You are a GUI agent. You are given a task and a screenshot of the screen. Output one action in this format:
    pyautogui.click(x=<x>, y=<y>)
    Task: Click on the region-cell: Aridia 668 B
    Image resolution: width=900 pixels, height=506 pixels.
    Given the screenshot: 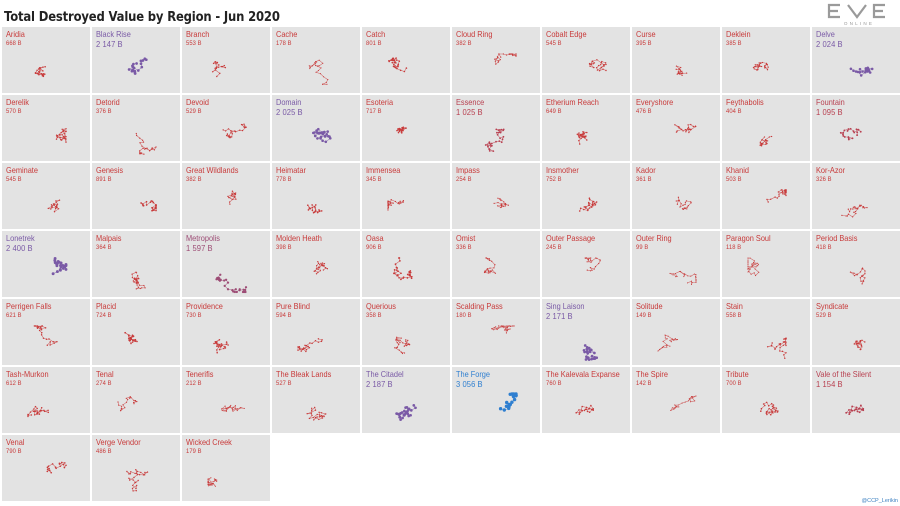 What is the action you would take?
    pyautogui.click(x=46, y=60)
    